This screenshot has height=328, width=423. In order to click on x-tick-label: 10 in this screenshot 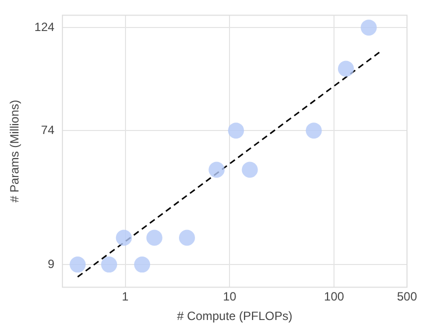, I will do `click(229, 297)`.